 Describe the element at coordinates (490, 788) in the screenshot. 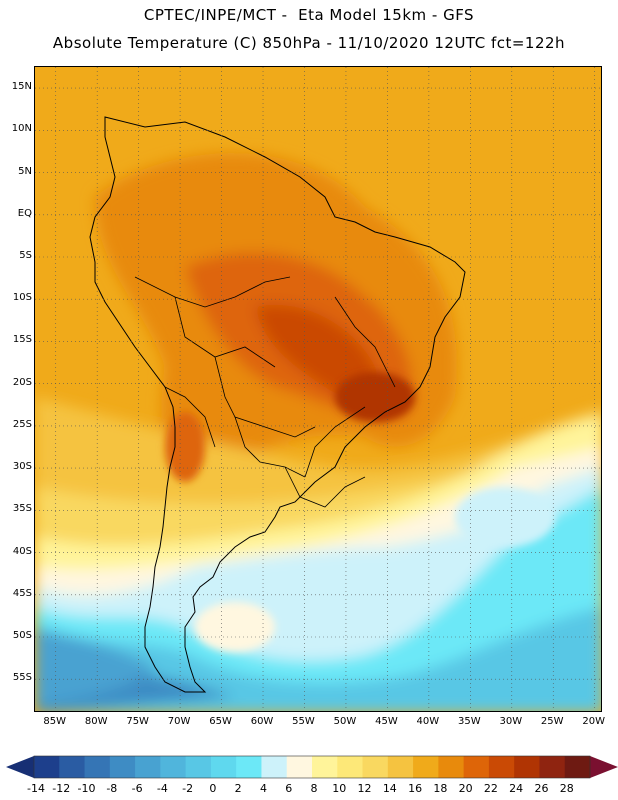

I see `colorbar-tick-label: 22` at that location.